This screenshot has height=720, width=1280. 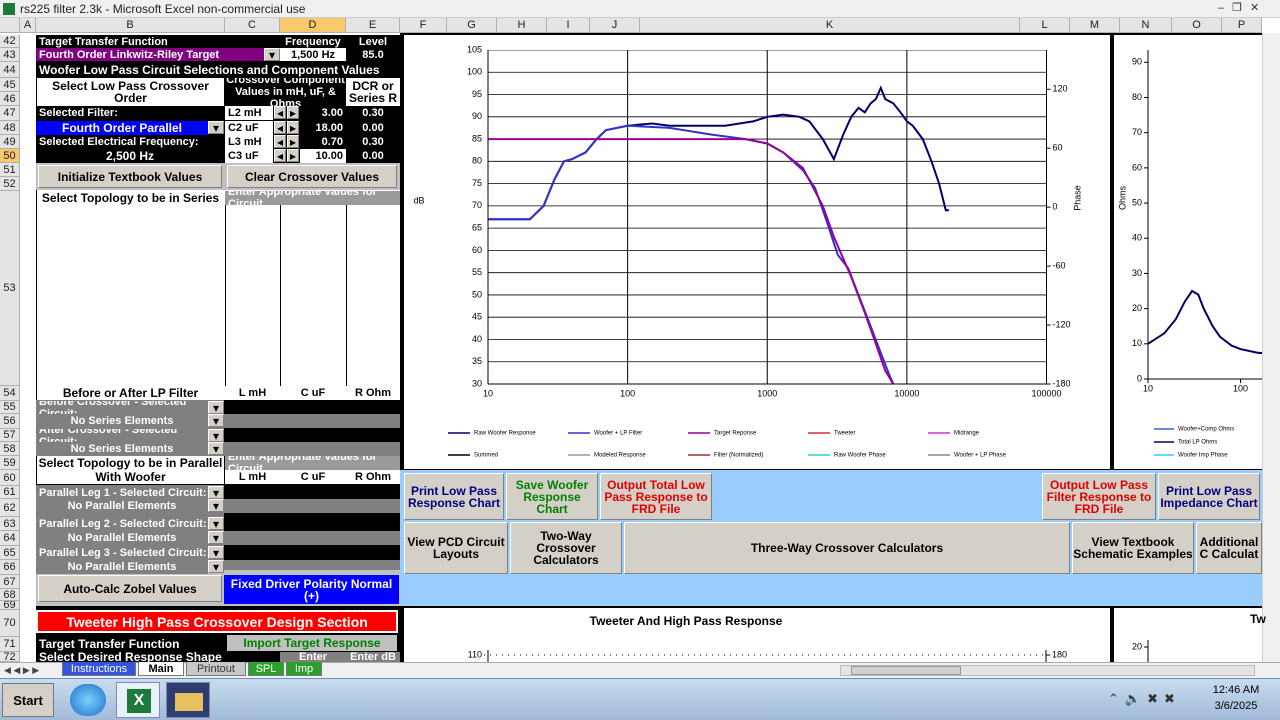 What do you see at coordinates (10, 184) in the screenshot?
I see `row-header: 52` at bounding box center [10, 184].